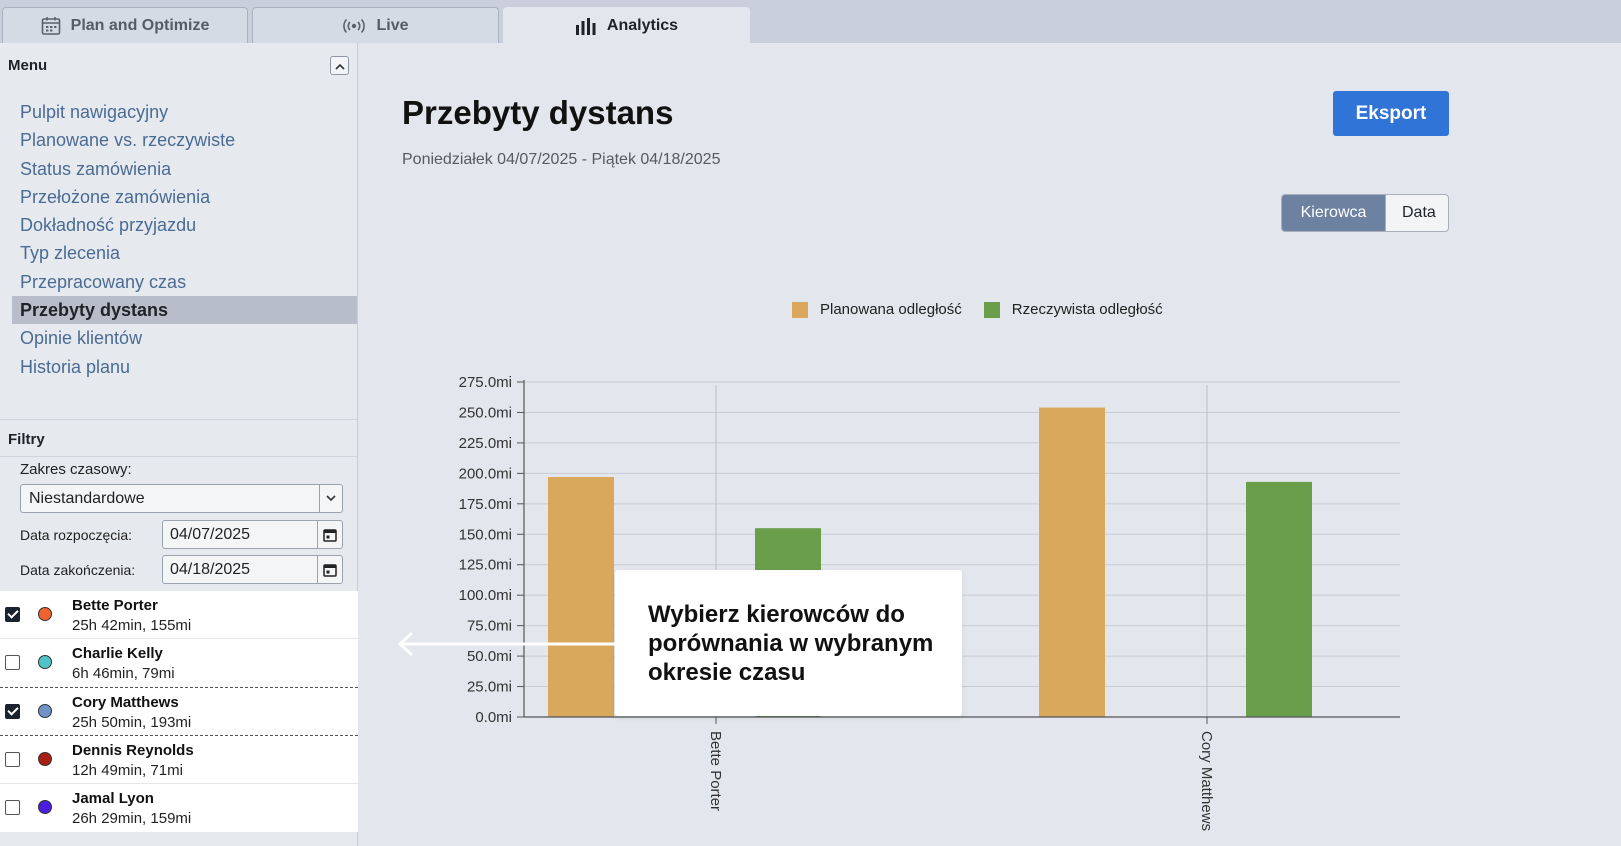 The image size is (1621, 846). I want to click on menu-item-customer-reviews: Opinie klientów, so click(81, 338).